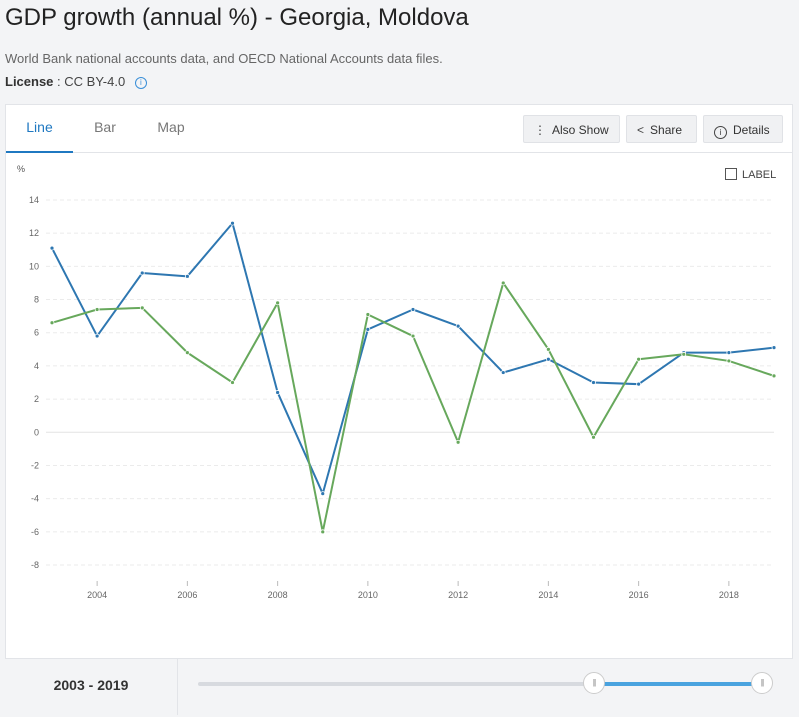 This screenshot has height=717, width=799. Describe the element at coordinates (35, 499) in the screenshot. I see `y-tick-label: -4` at that location.